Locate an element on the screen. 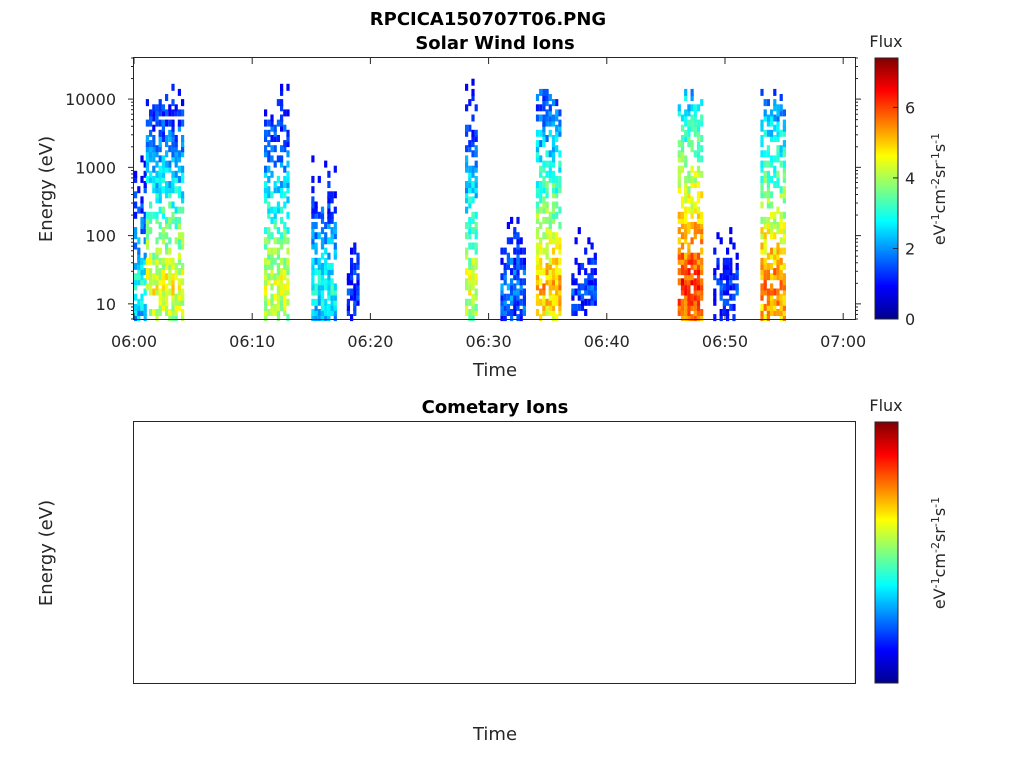 This screenshot has width=1024, height=768. figure-title: RPCICA150707T06.PNG is located at coordinates (488, 19).